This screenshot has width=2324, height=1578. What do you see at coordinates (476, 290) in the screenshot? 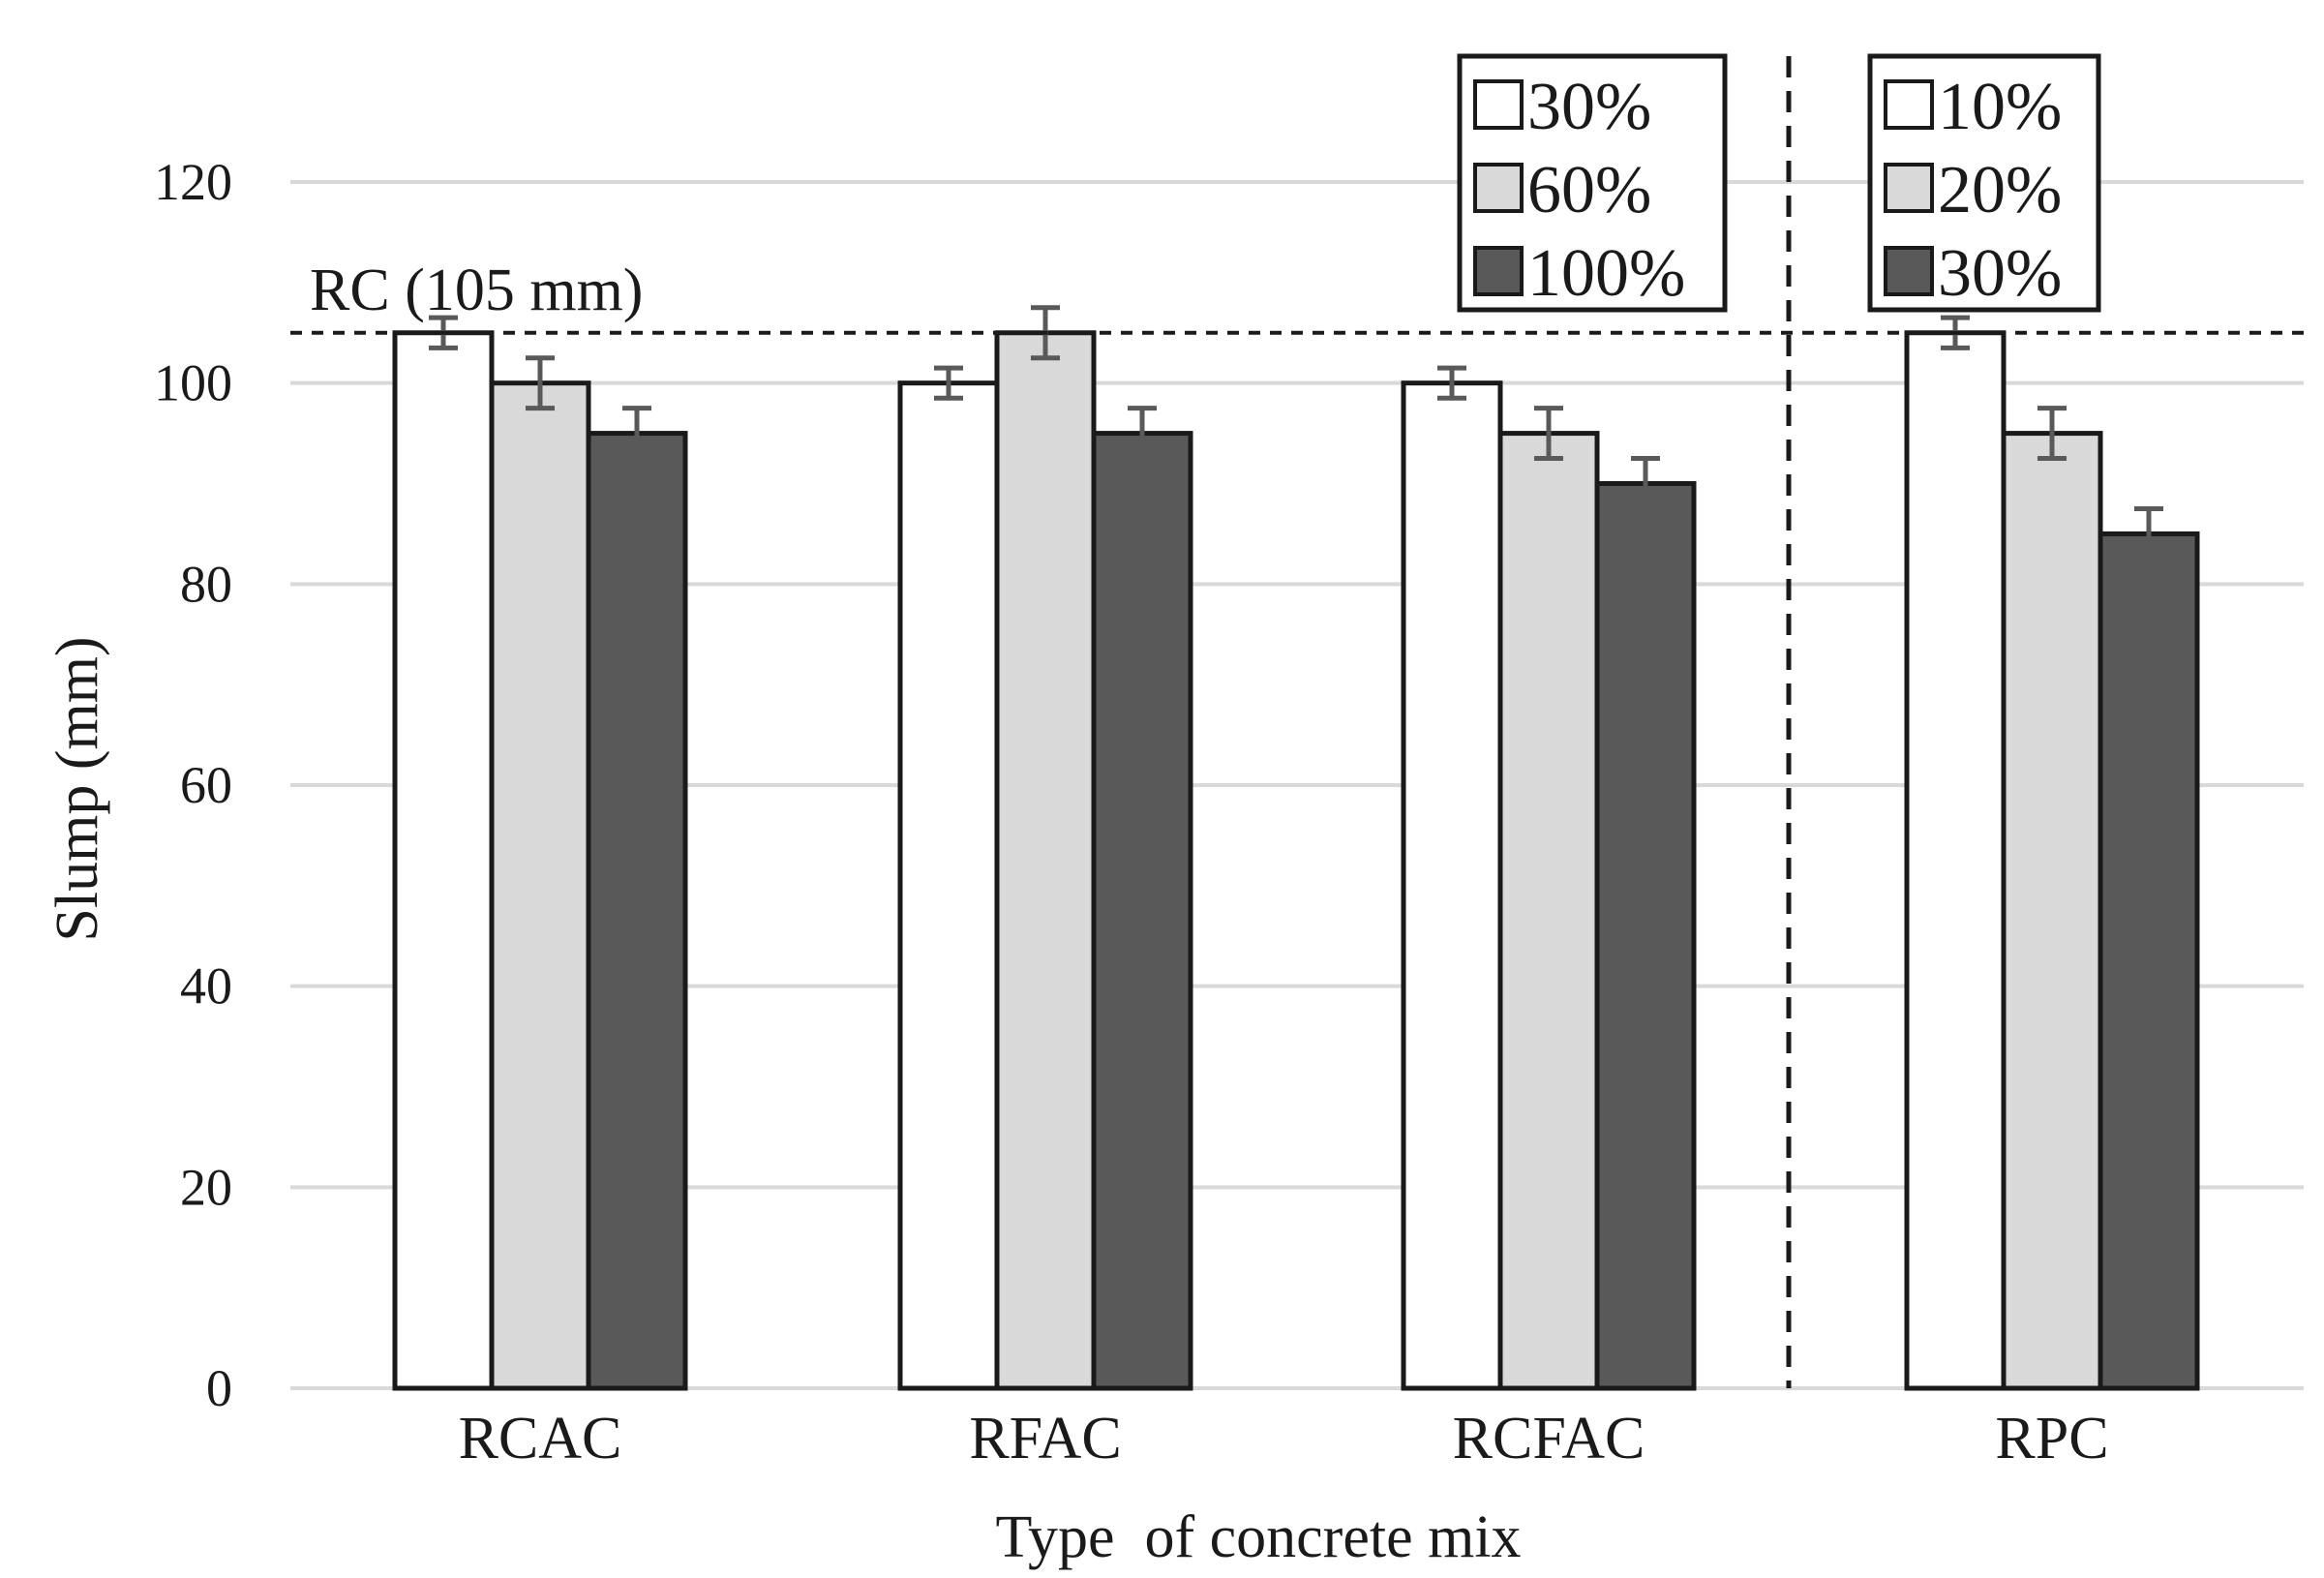
I see `reference-line-label: RC (105 mm)` at bounding box center [476, 290].